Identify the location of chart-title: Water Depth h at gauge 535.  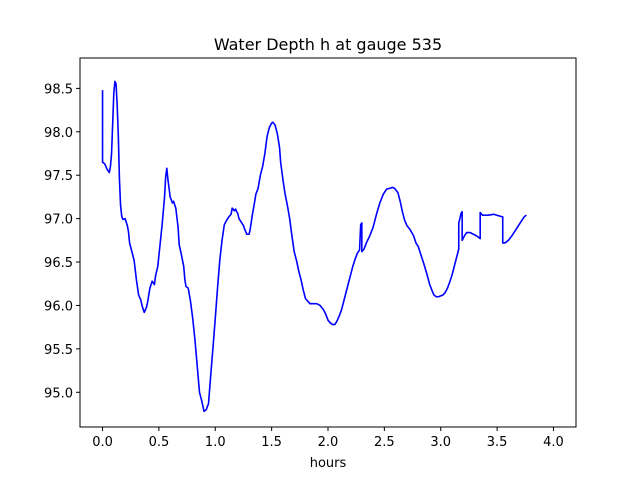
(328, 44).